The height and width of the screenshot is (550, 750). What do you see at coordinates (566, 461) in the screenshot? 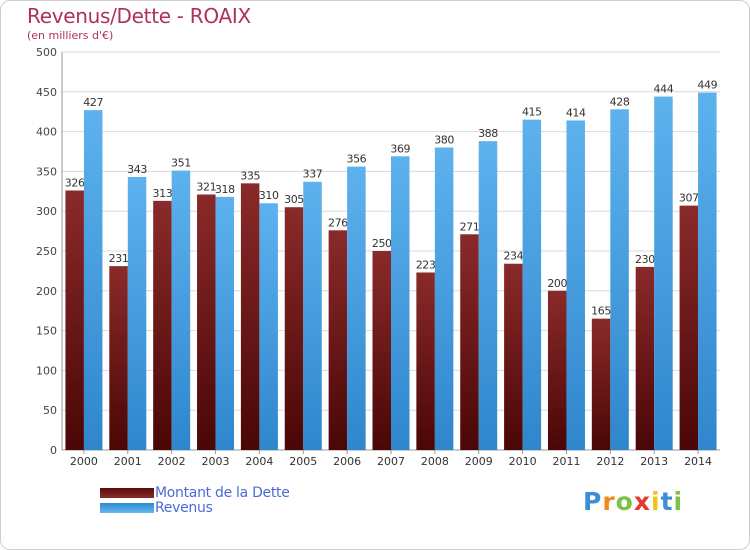
I see `x-tick-label: 2011` at bounding box center [566, 461].